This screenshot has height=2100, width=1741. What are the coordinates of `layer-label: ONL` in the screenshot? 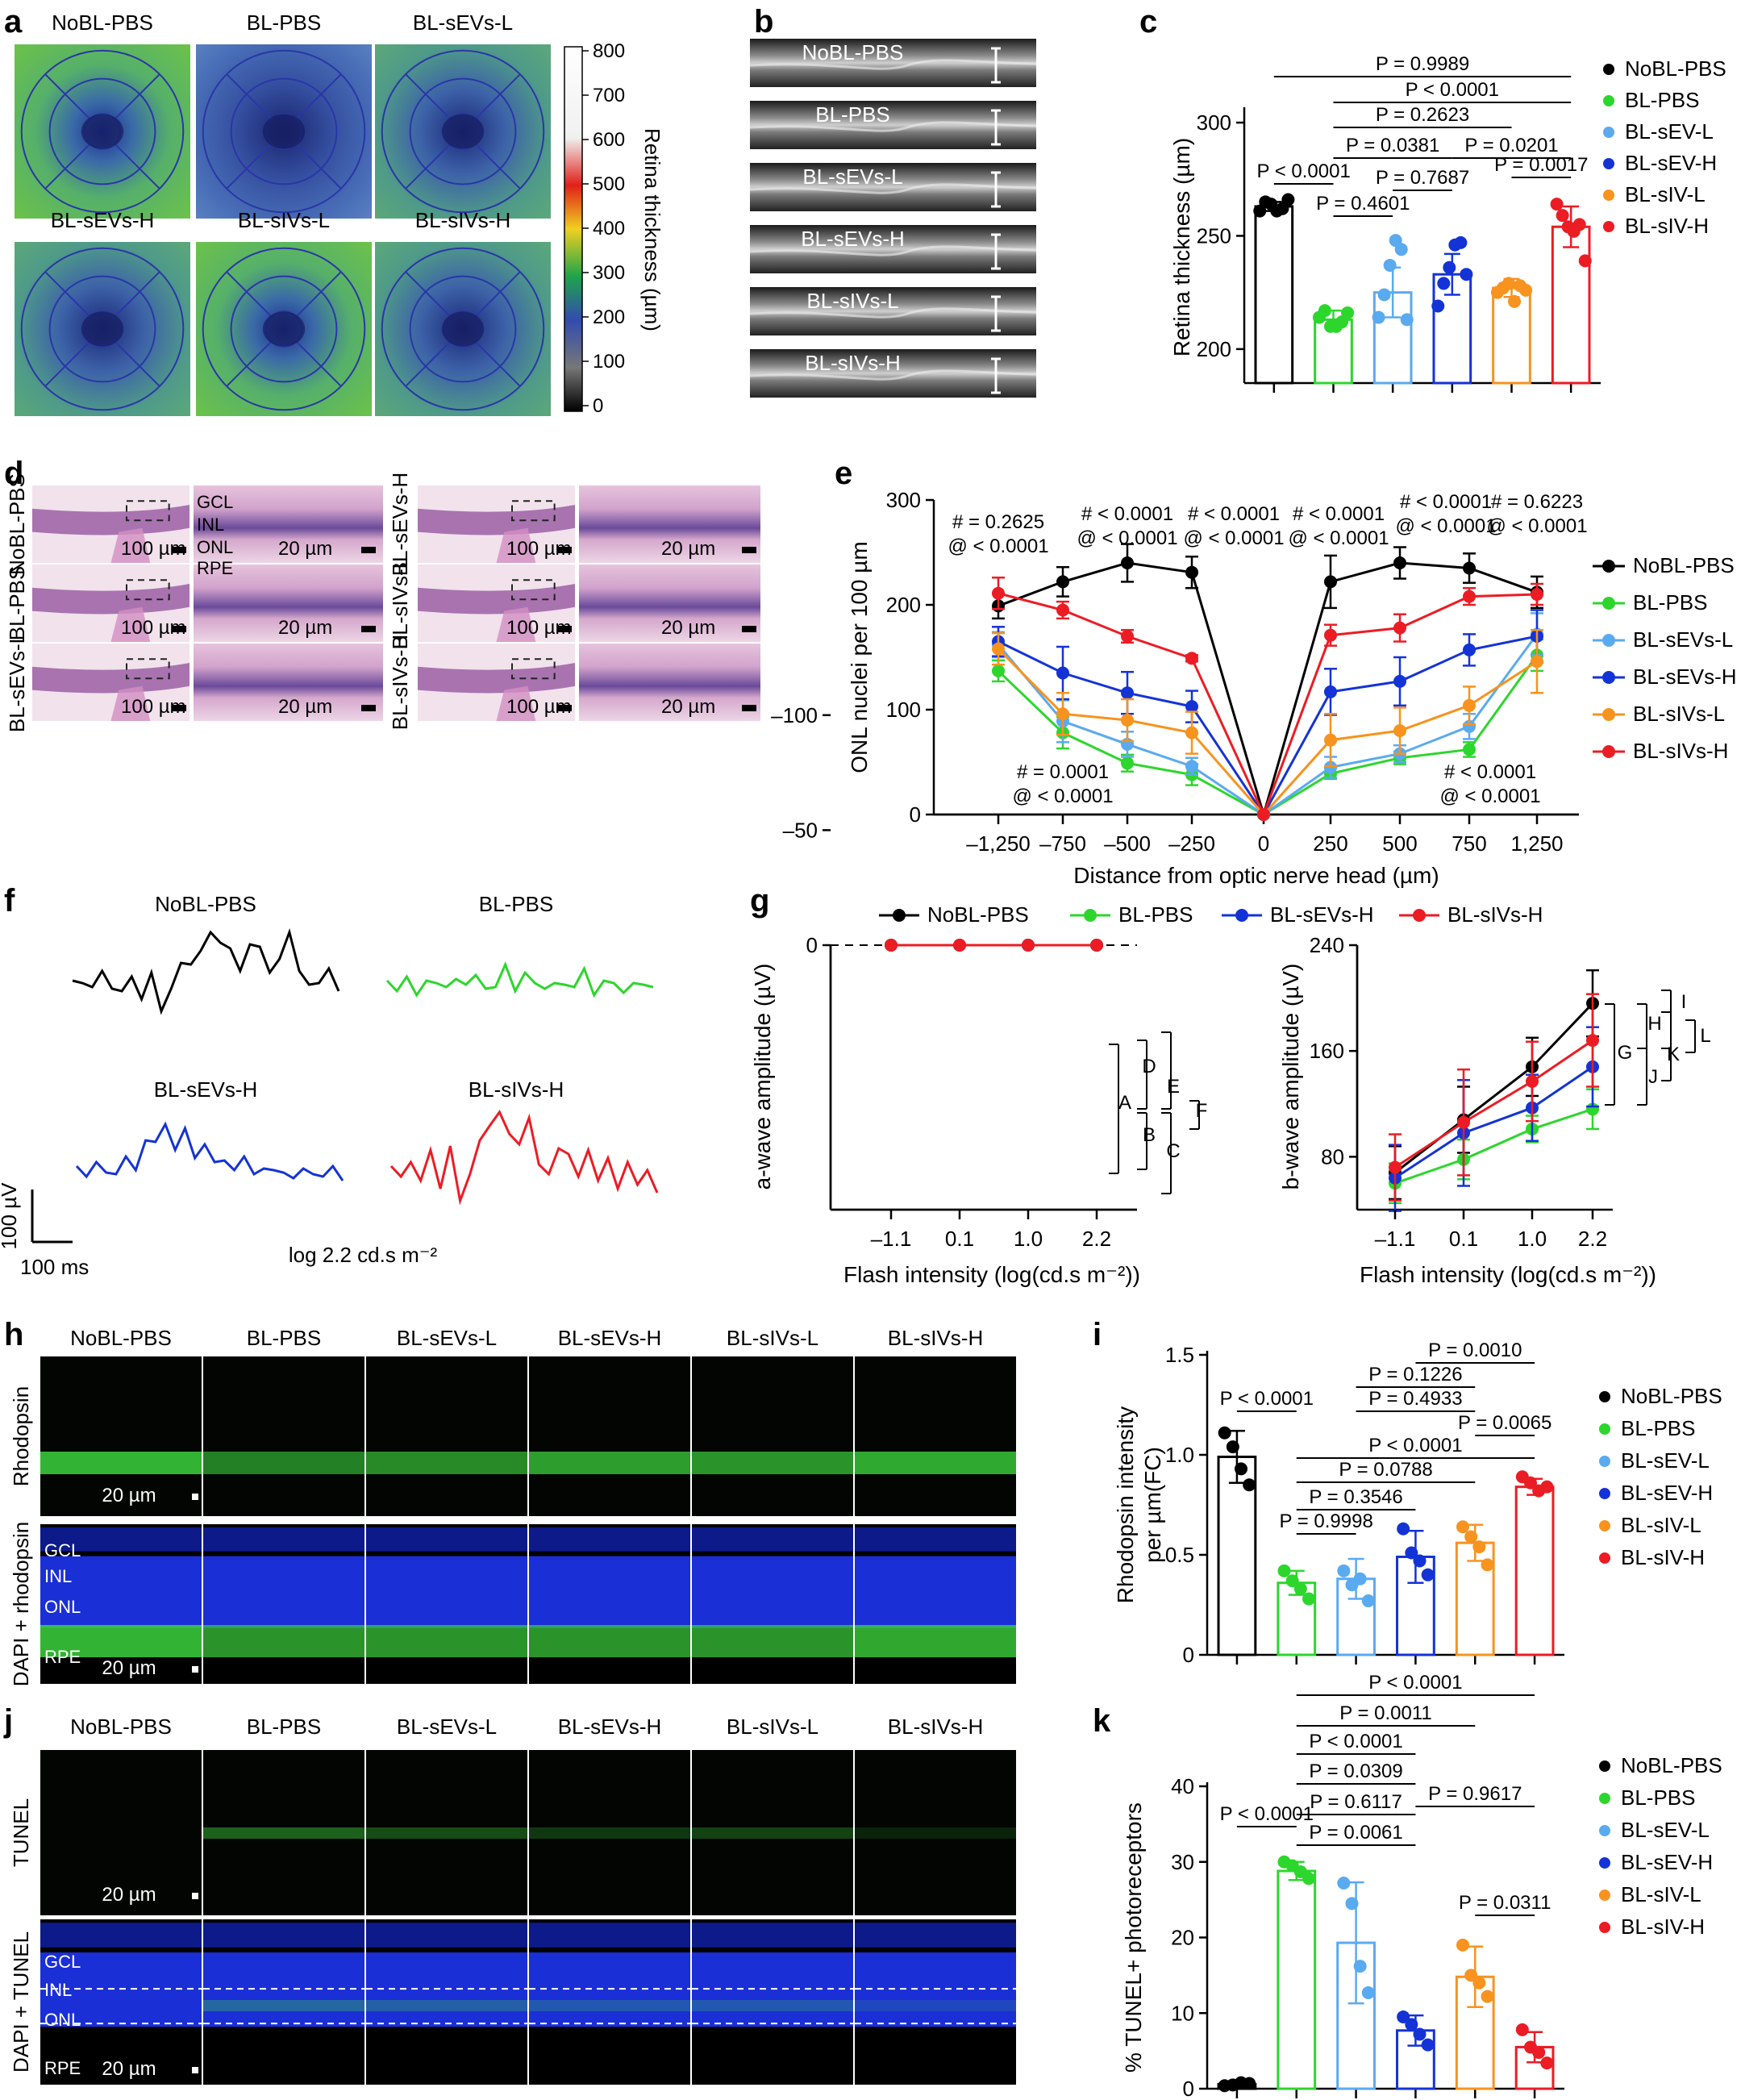 It's located at (63, 2020).